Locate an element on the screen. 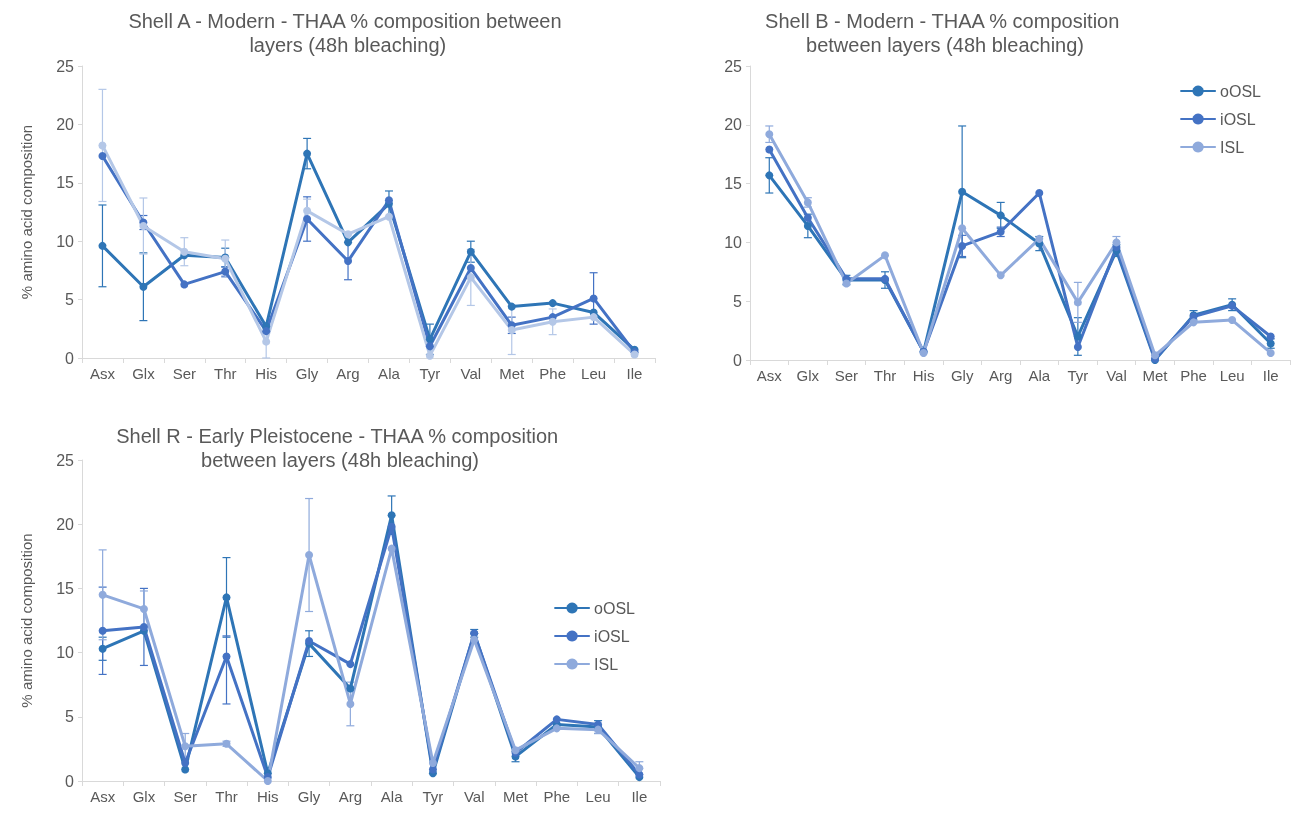 This screenshot has height=813, width=1296. x-tick-label: Val is located at coordinates (1116, 375).